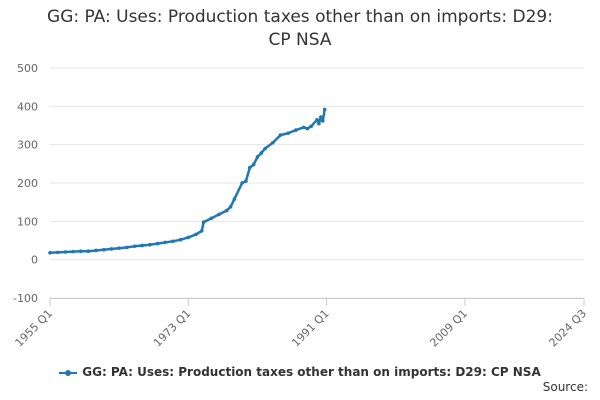  What do you see at coordinates (34, 260) in the screenshot?
I see `y-tick-label: 0` at bounding box center [34, 260].